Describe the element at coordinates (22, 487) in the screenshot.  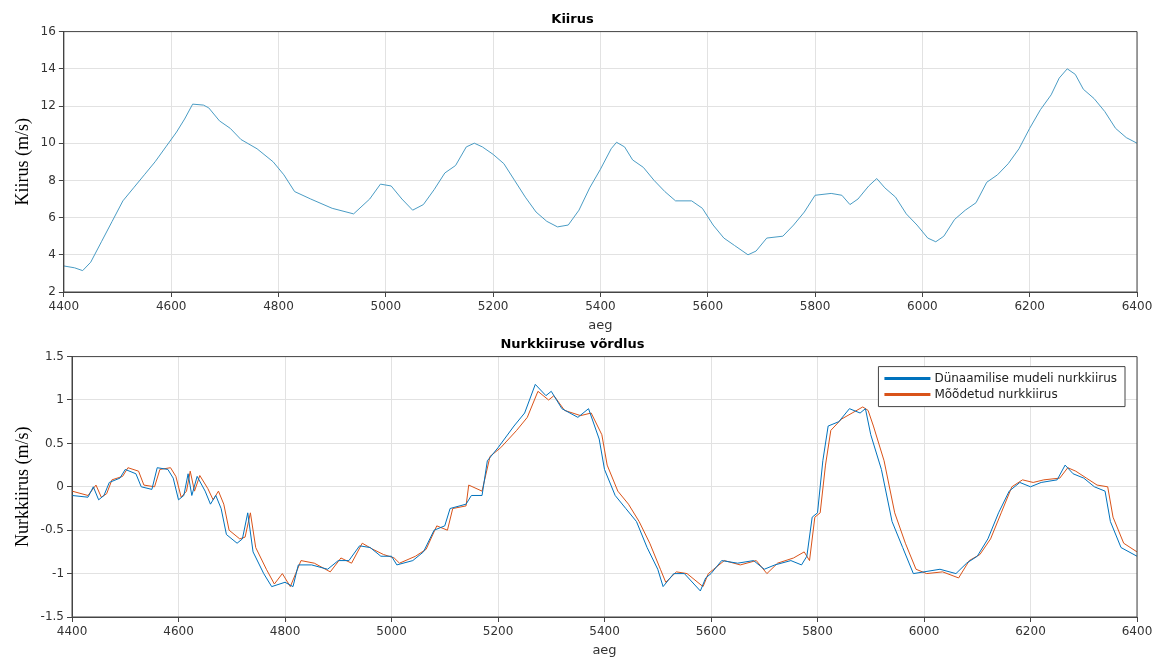
I see `y-axis-title: Nurkkiirus (m/s)` at that location.